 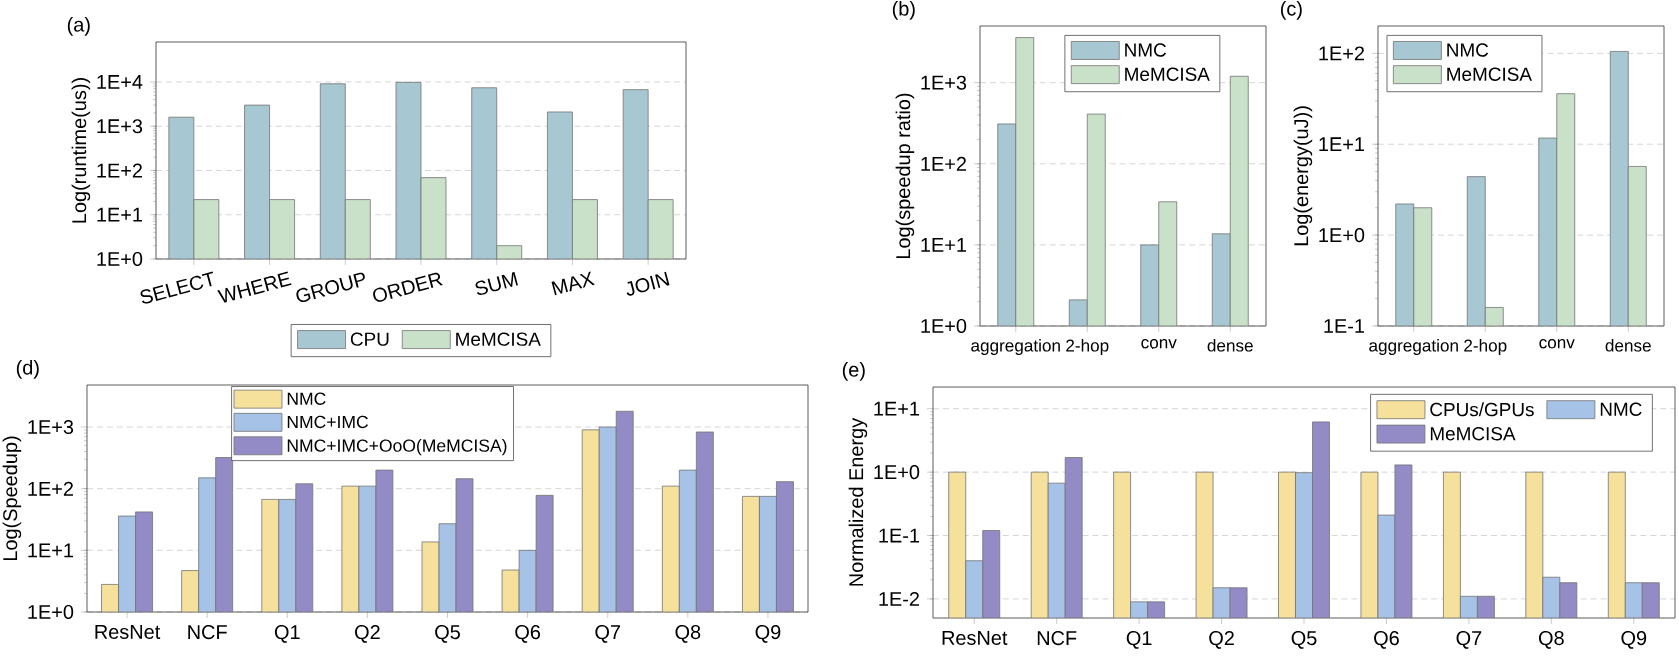 What do you see at coordinates (573, 283) in the screenshot?
I see `x-tick-label: MAX` at bounding box center [573, 283].